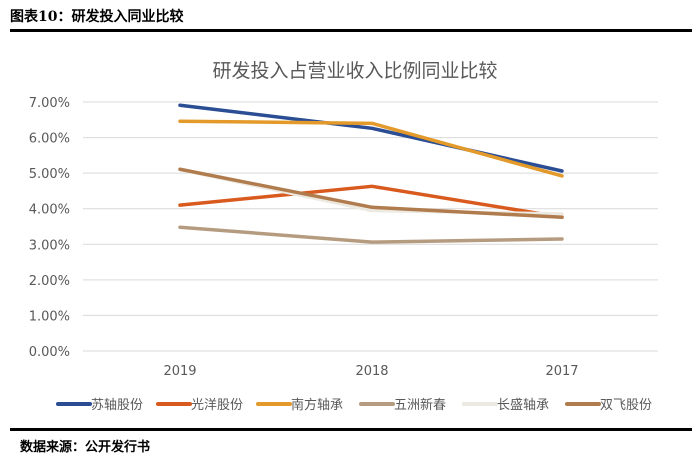  What do you see at coordinates (217, 405) in the screenshot?
I see `legend-label: 光洋股份` at bounding box center [217, 405].